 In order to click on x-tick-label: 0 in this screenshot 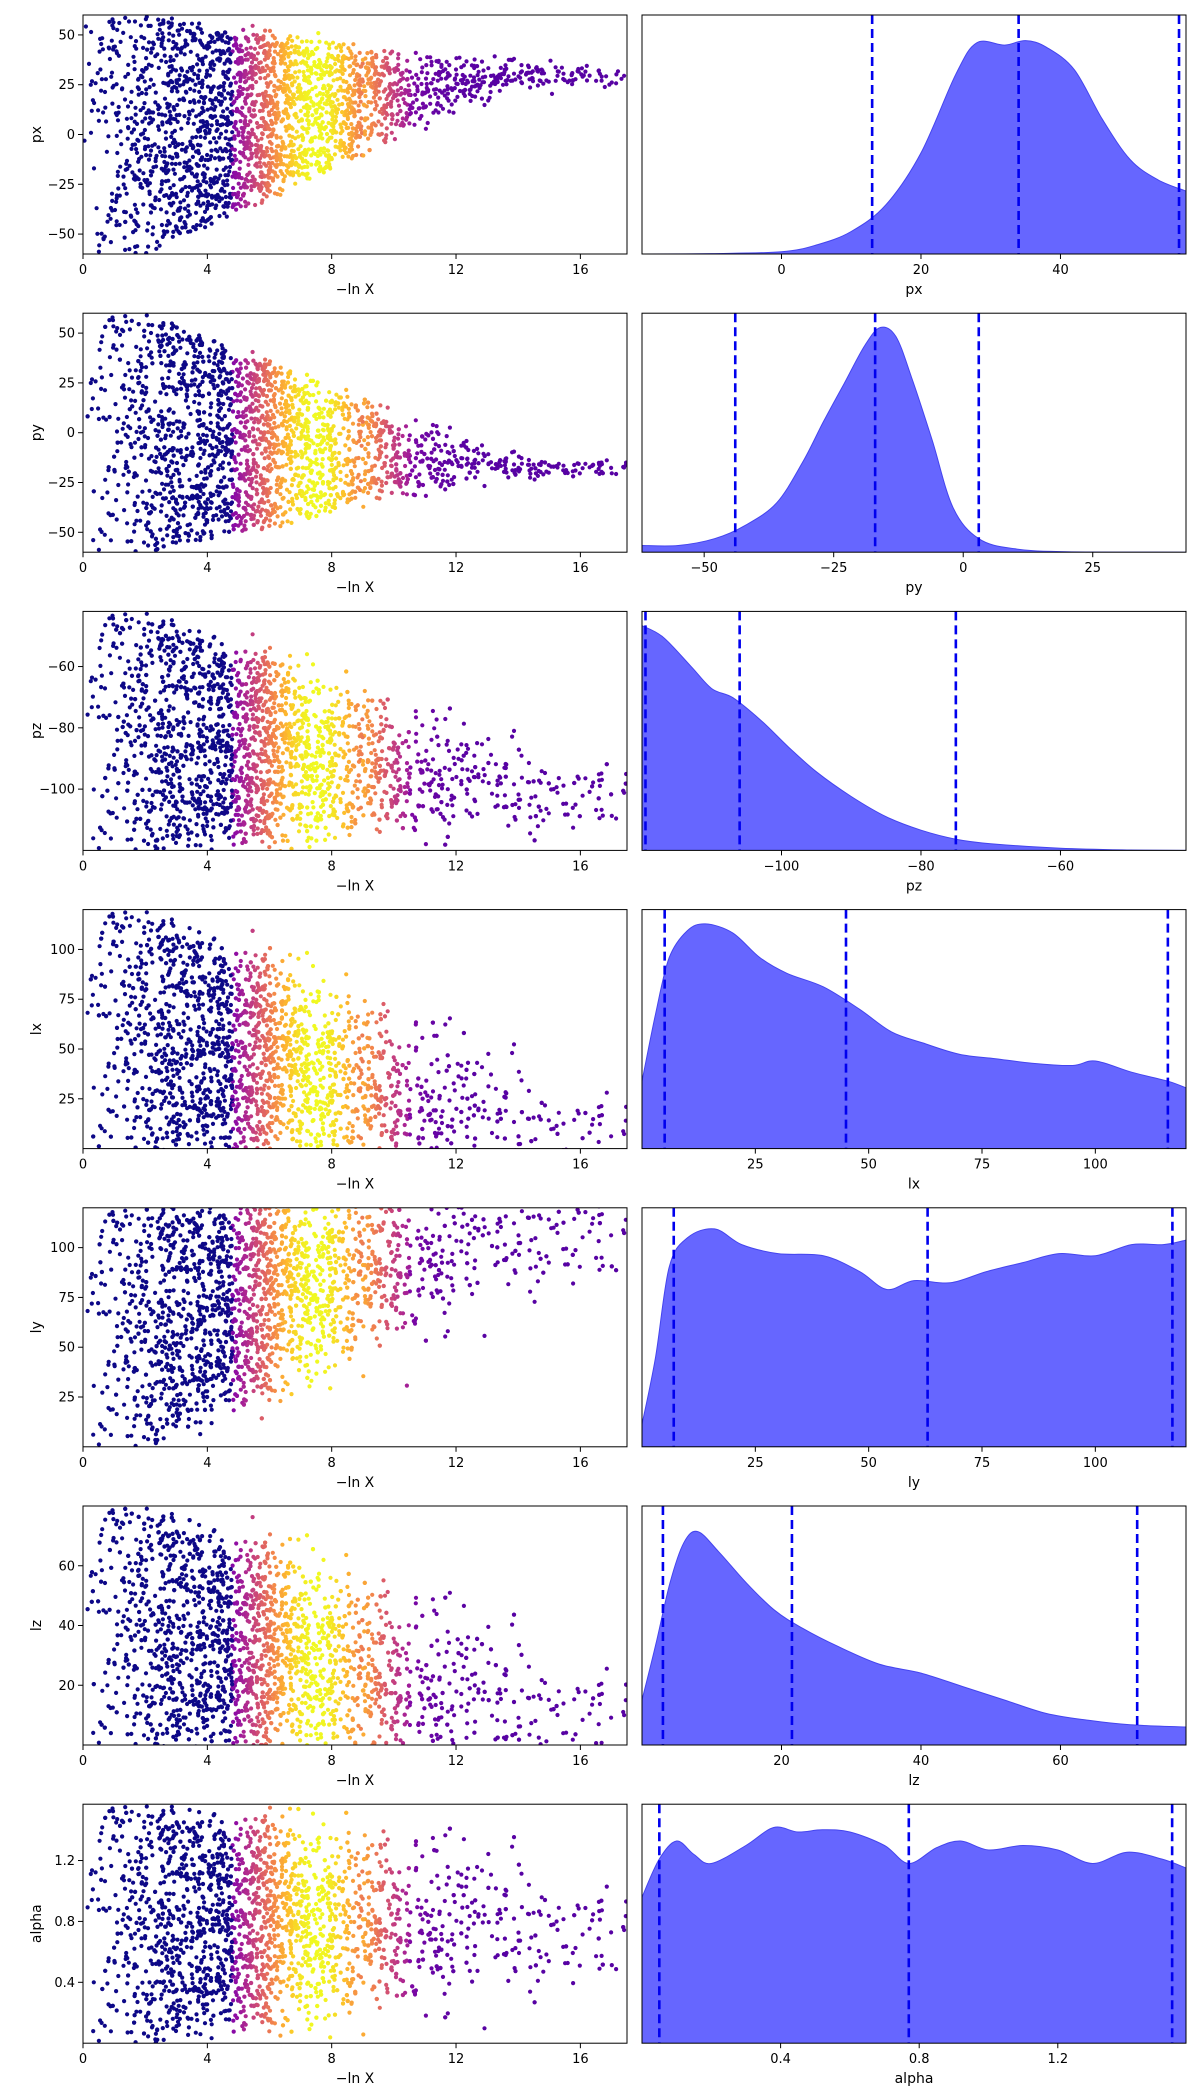, I will do `click(83, 270)`.